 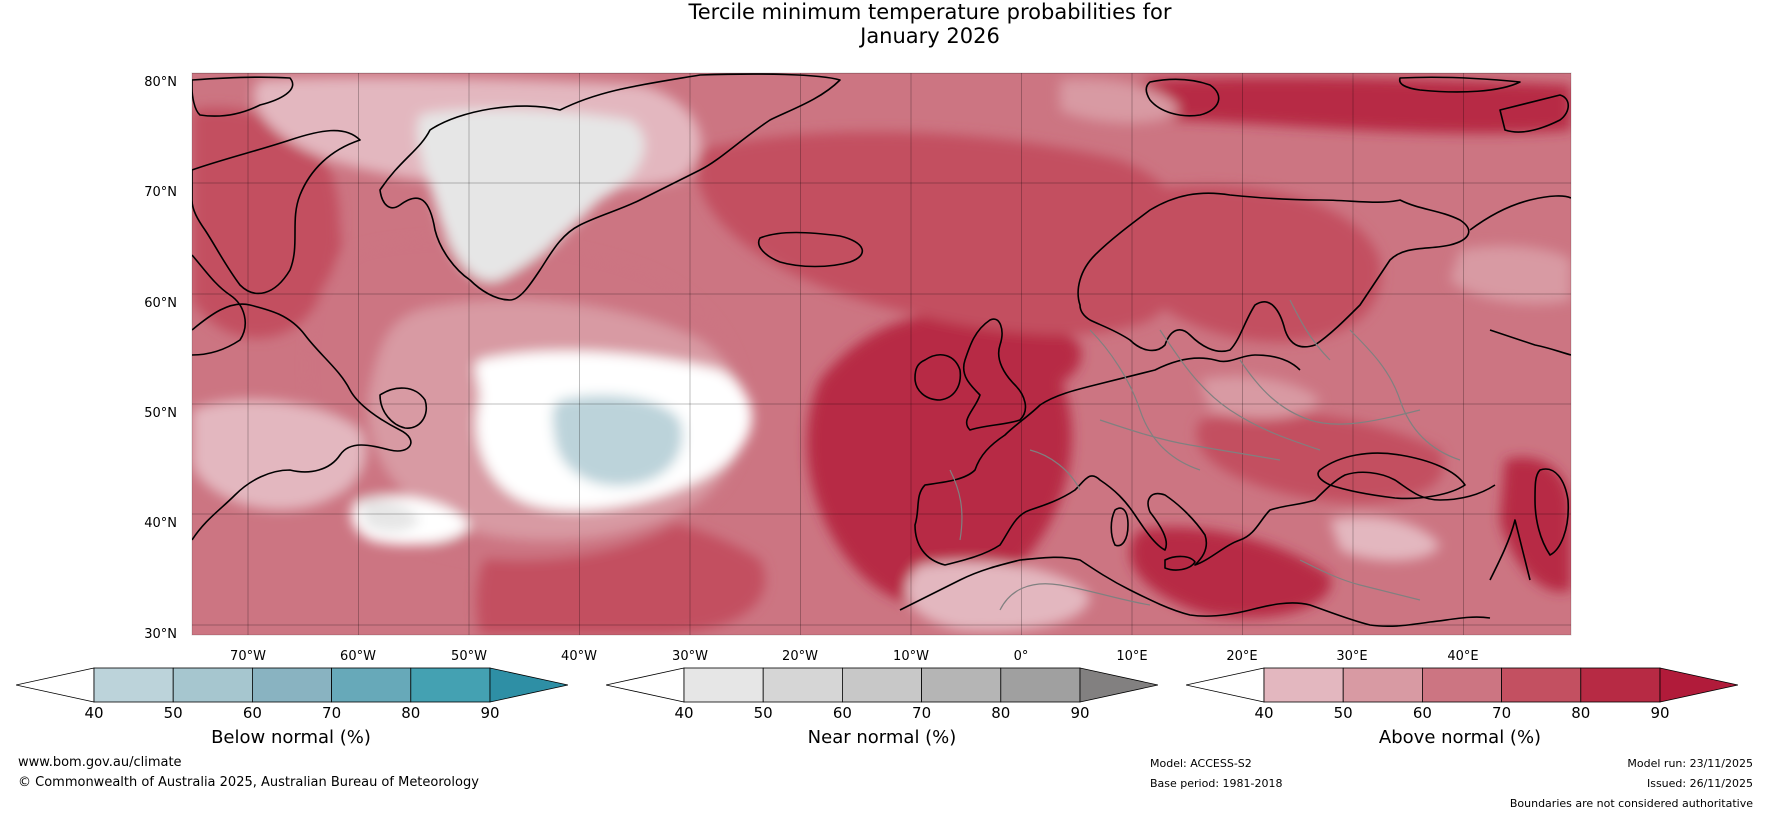 What do you see at coordinates (1352, 656) in the screenshot?
I see `lon-label: 30°E` at bounding box center [1352, 656].